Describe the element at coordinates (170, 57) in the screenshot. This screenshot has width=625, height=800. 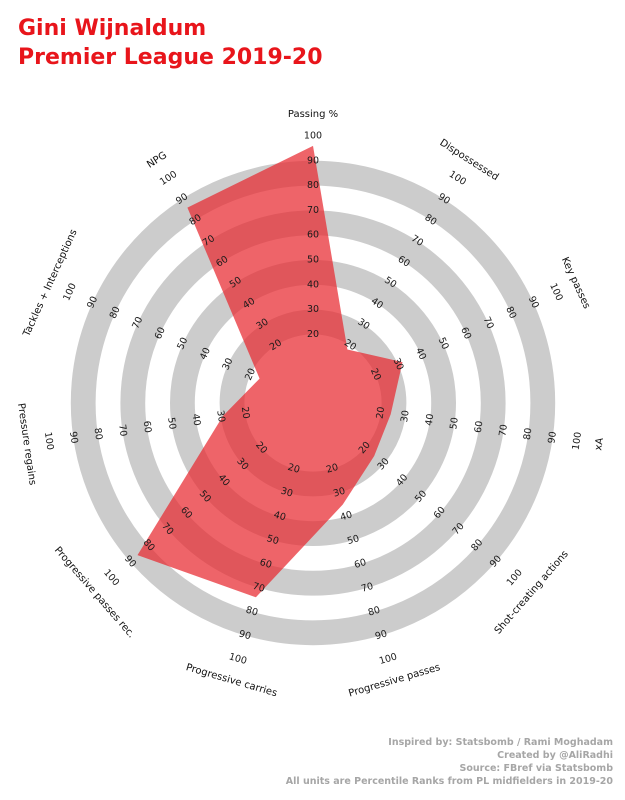
I see `competition-season: Premier League 2019-20` at that location.